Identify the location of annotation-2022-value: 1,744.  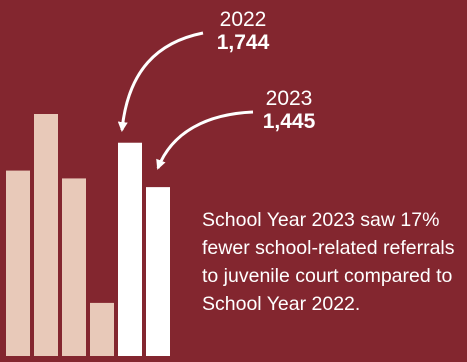
(243, 43).